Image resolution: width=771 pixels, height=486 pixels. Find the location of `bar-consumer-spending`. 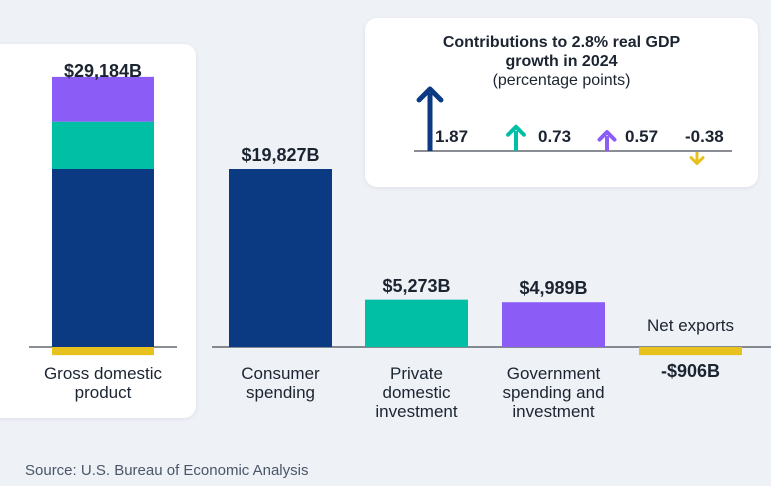

bar-consumer-spending is located at coordinates (280, 258).